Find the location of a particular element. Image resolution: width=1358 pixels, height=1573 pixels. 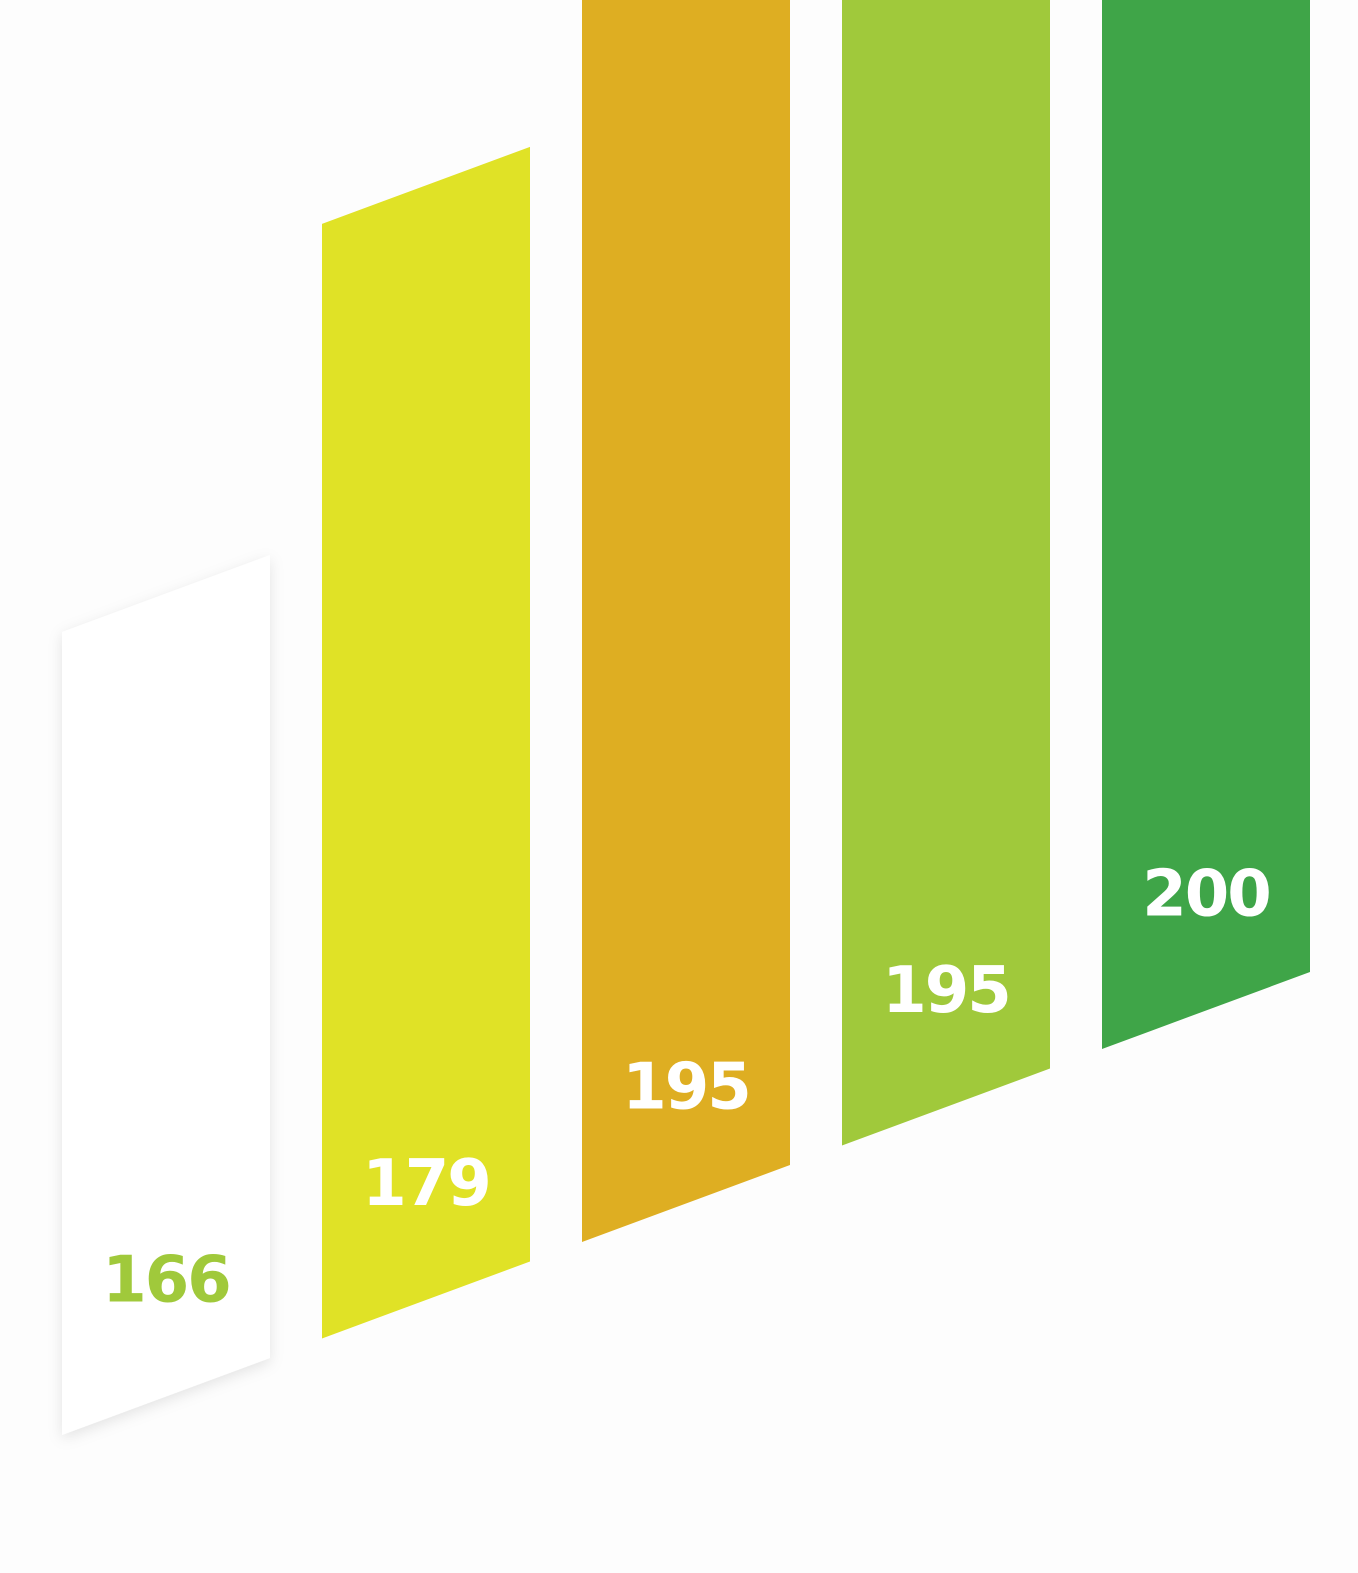

bar-value-label-2: 179 is located at coordinates (426, 1184).